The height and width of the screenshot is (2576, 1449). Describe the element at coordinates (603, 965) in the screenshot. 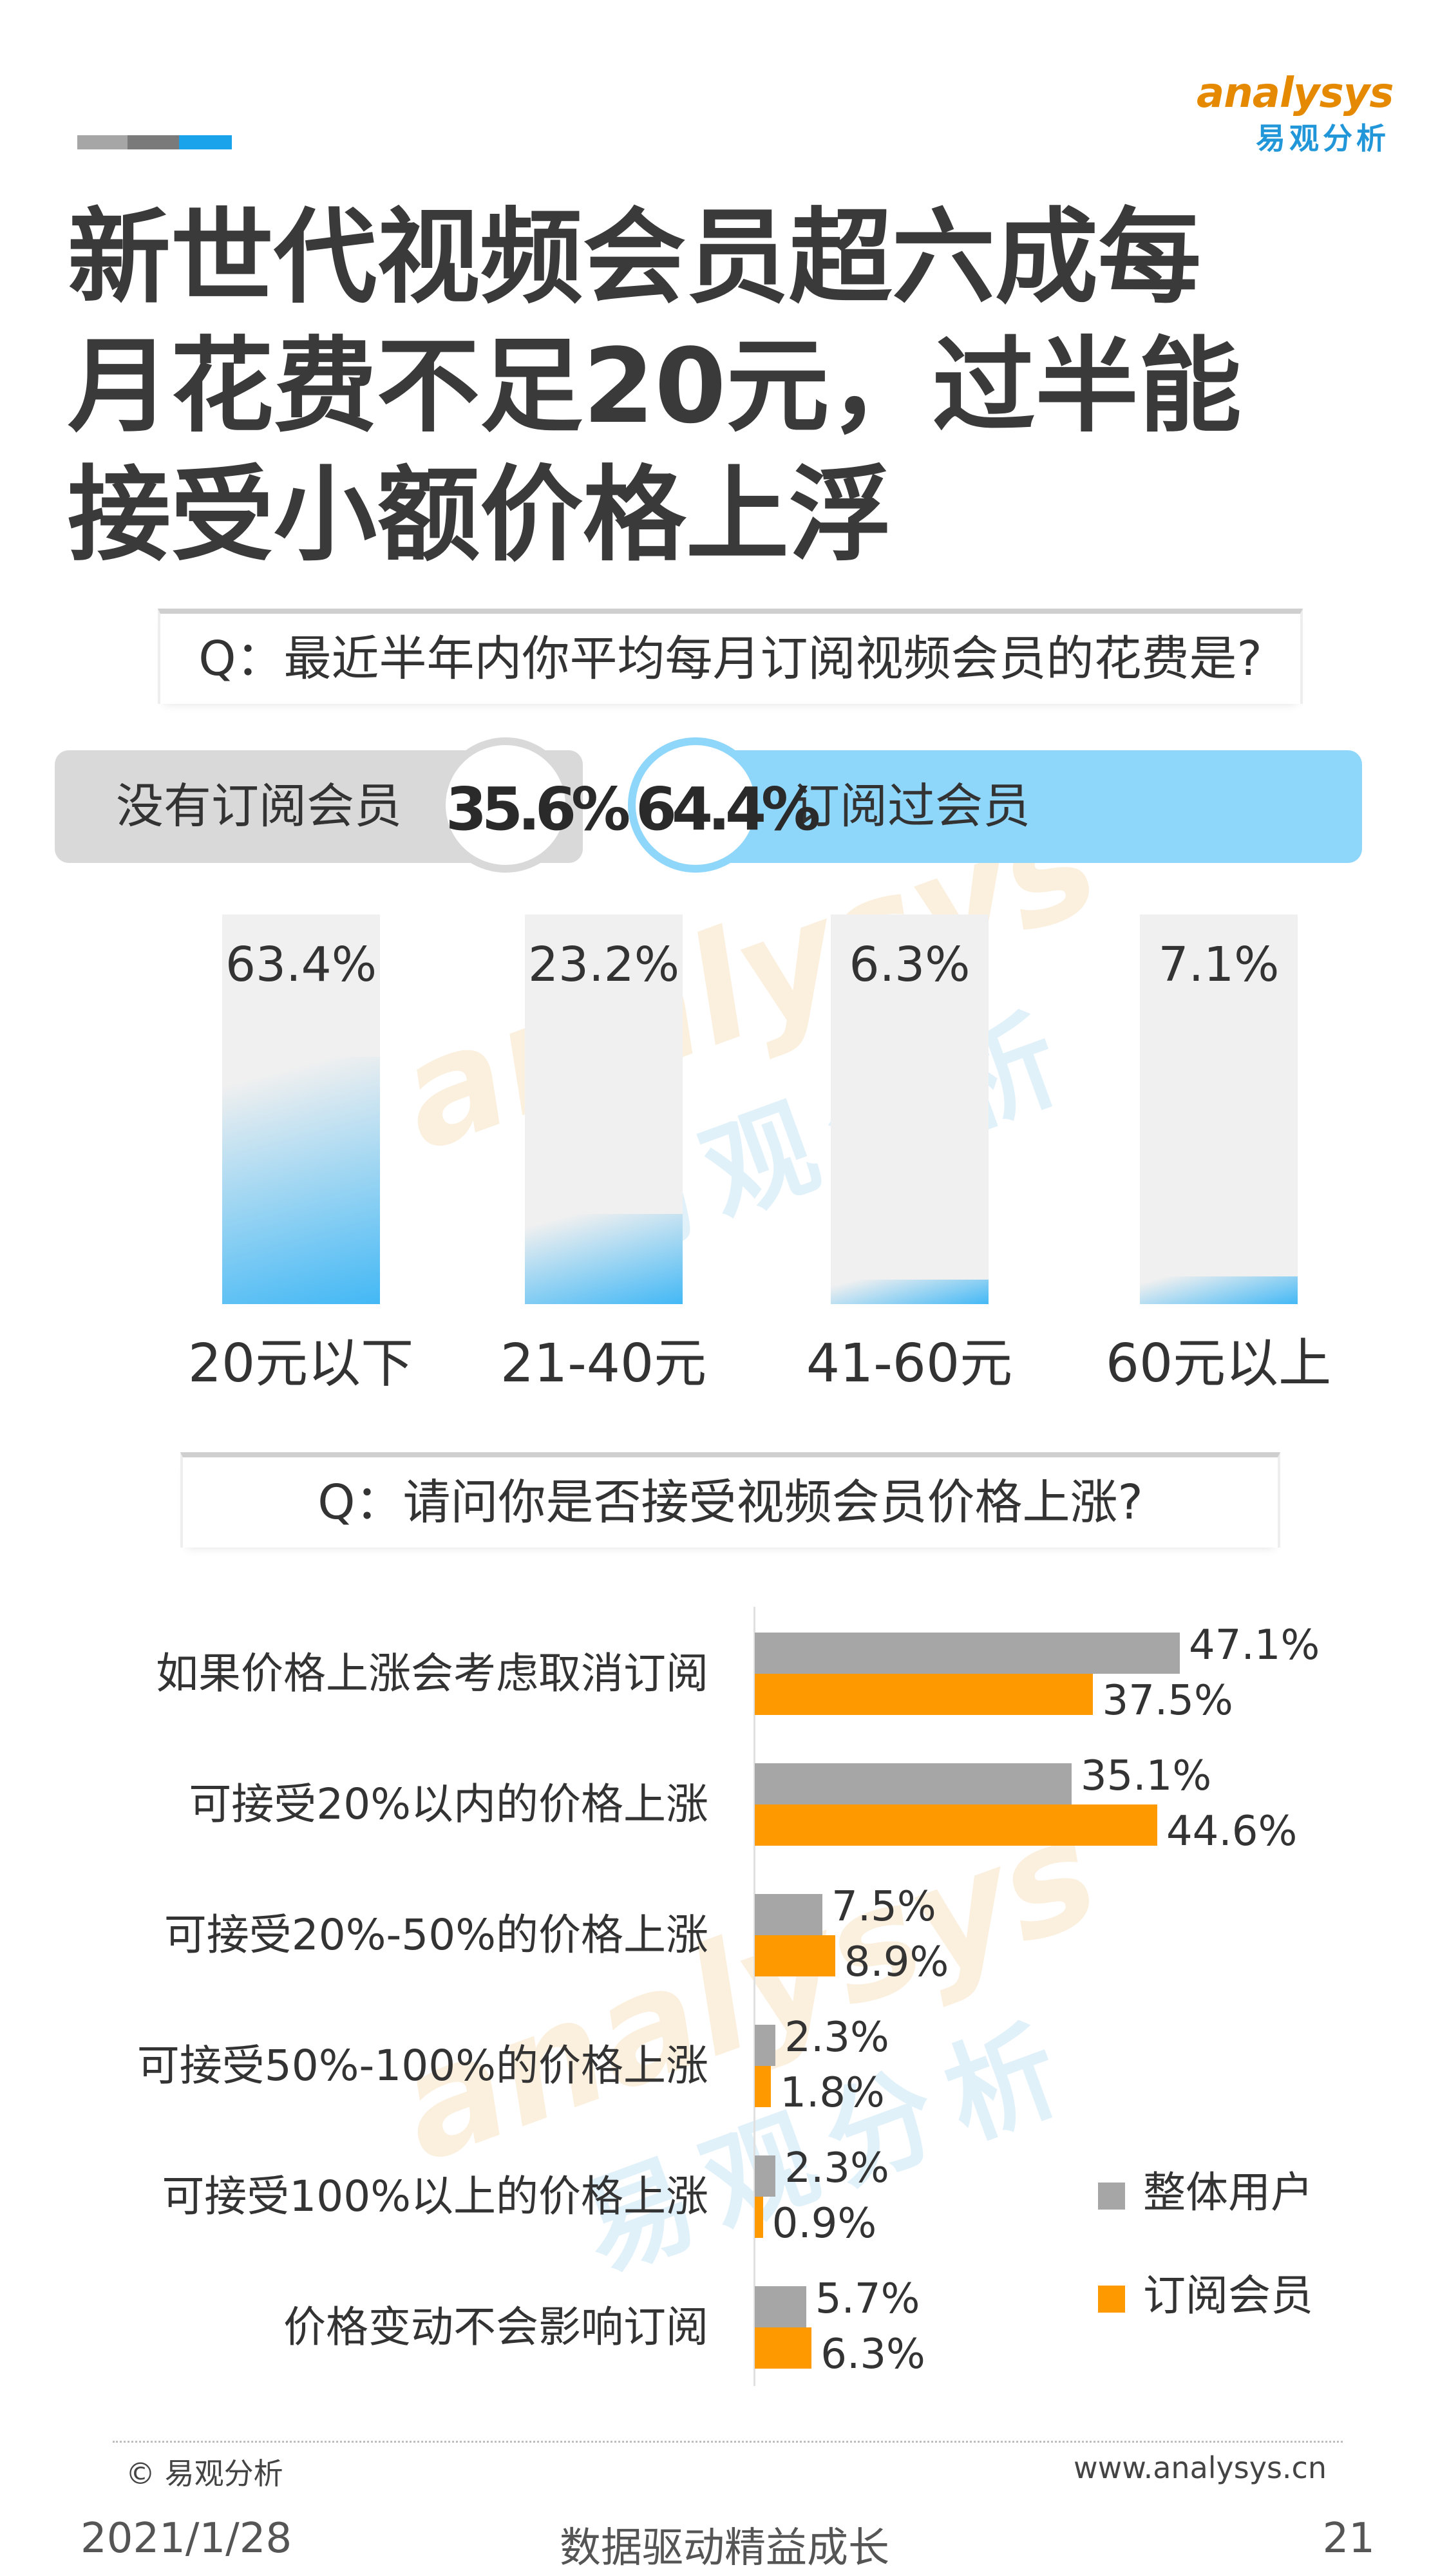

I see `data-label: 23.2%` at that location.